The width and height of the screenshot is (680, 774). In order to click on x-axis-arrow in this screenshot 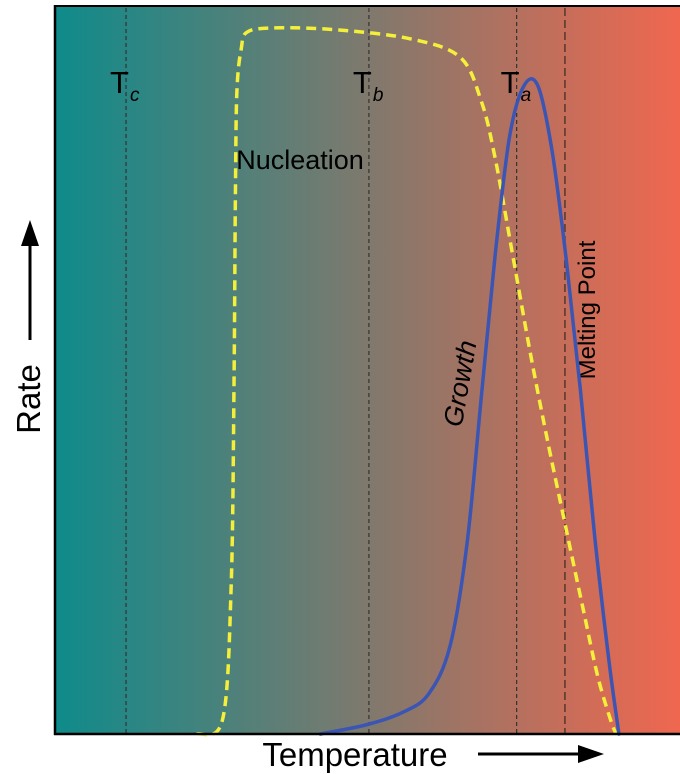, I will do `click(541, 754)`.